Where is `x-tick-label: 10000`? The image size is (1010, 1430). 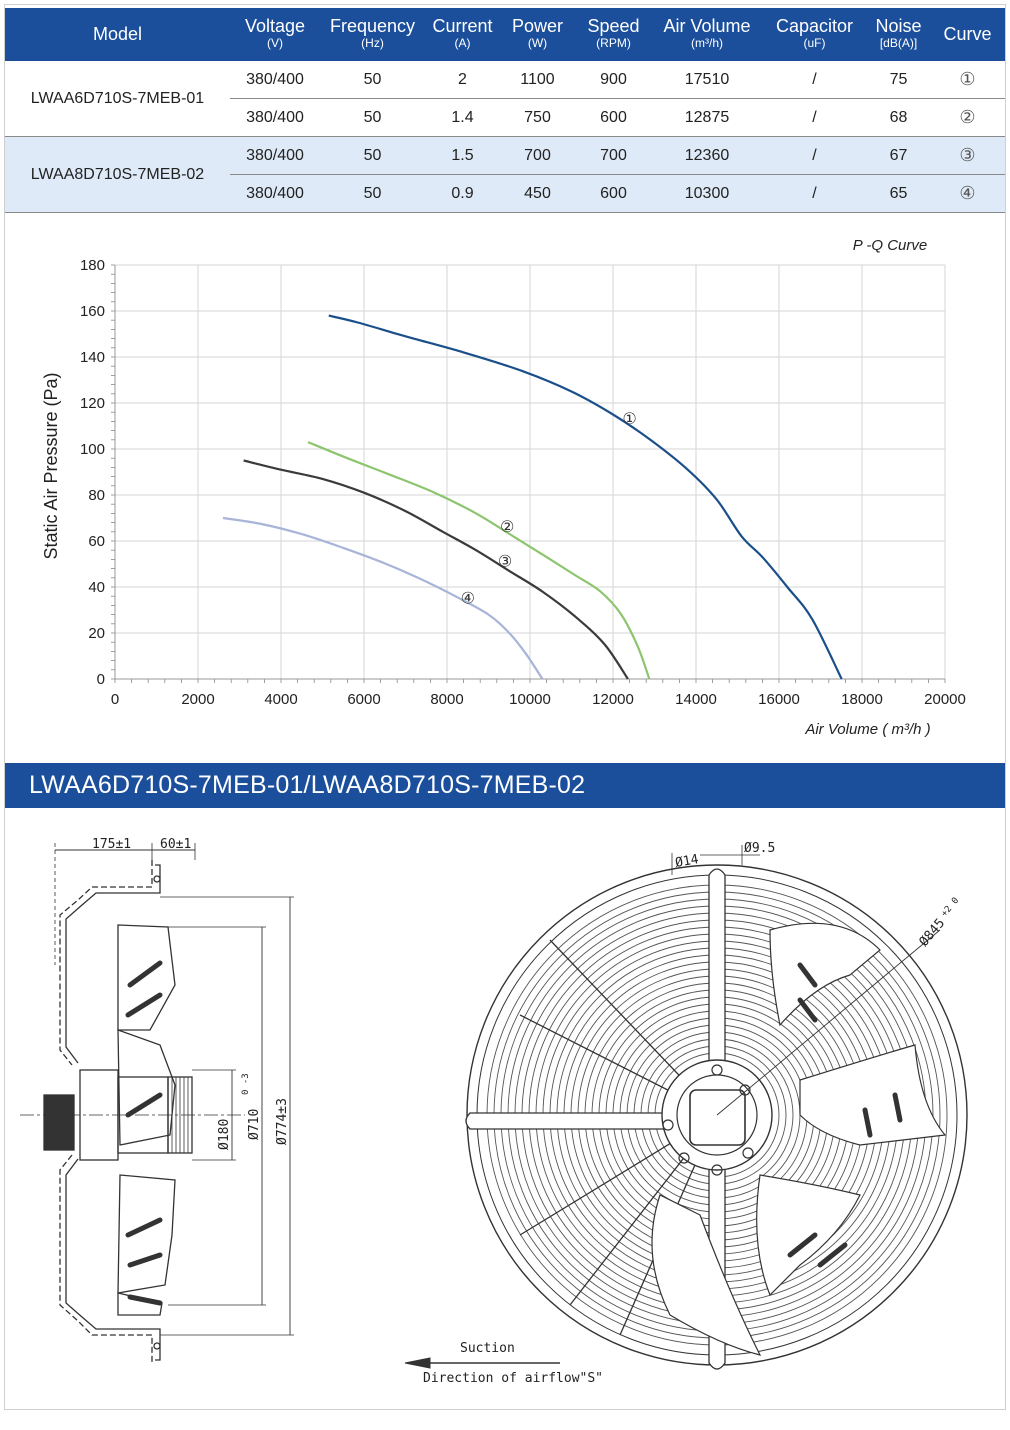
x-tick-label: 10000 is located at coordinates (530, 699).